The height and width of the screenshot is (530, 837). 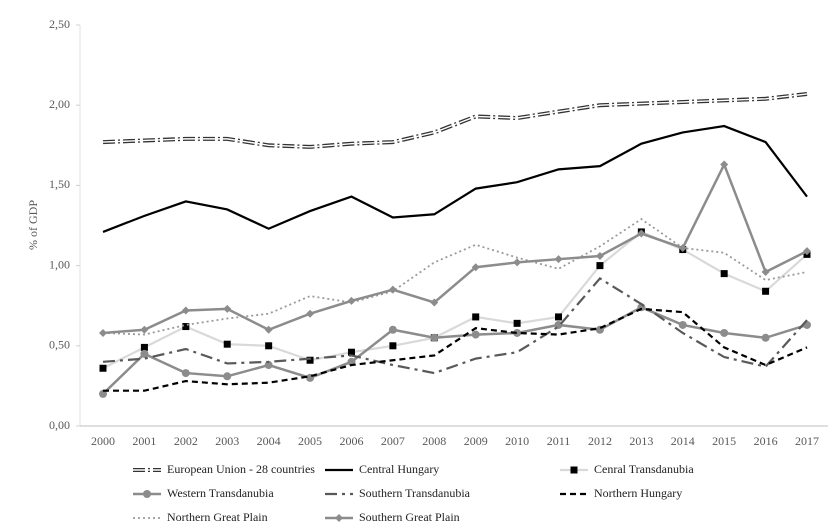 What do you see at coordinates (144, 441) in the screenshot?
I see `x-tick-label: 2001` at bounding box center [144, 441].